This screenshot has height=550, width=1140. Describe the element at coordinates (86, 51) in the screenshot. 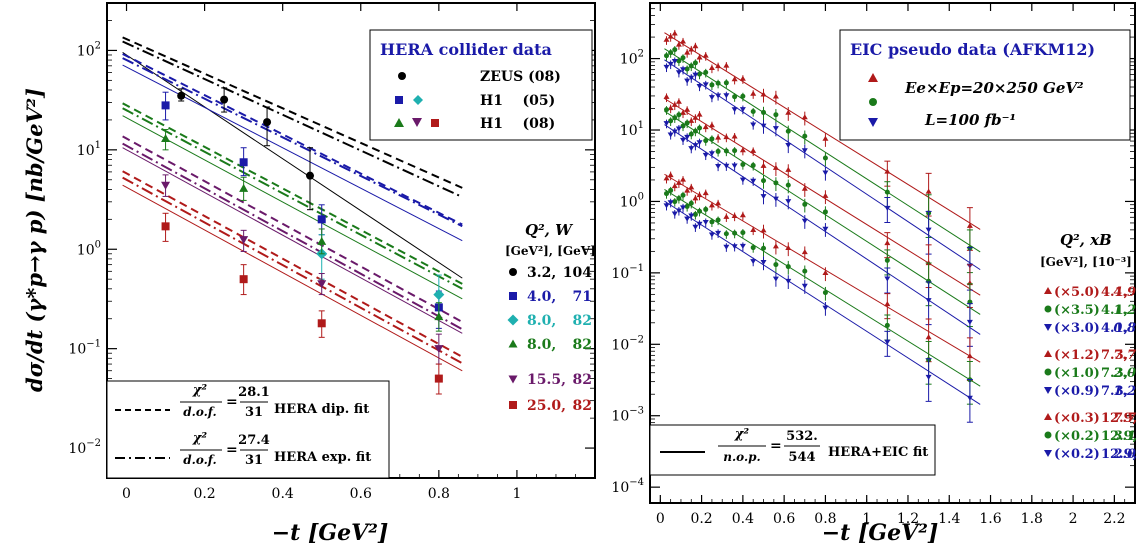

I see `left-y-tick-label-base: 10` at that location.